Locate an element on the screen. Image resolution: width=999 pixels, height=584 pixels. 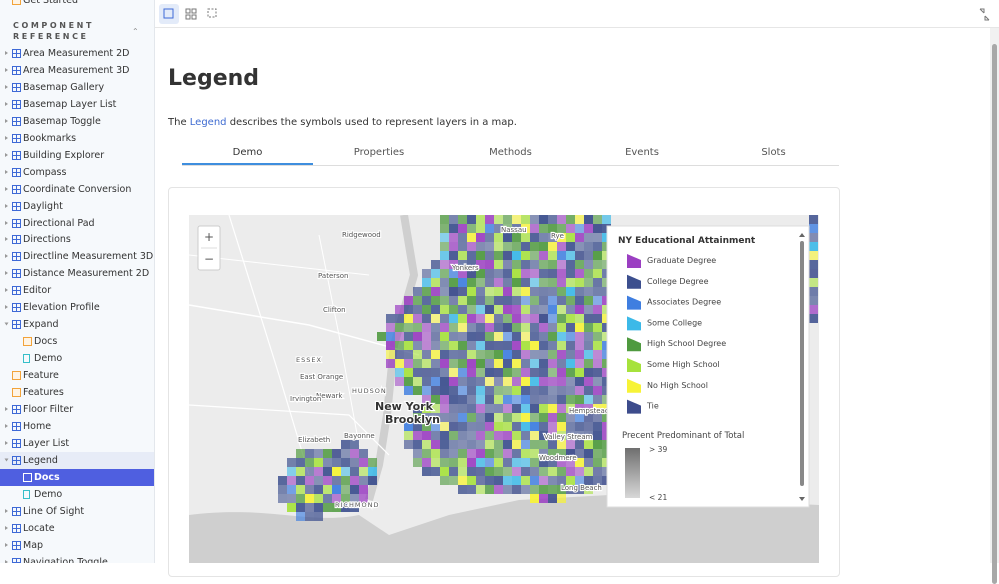
nav-item: Features is located at coordinates (77, 392).